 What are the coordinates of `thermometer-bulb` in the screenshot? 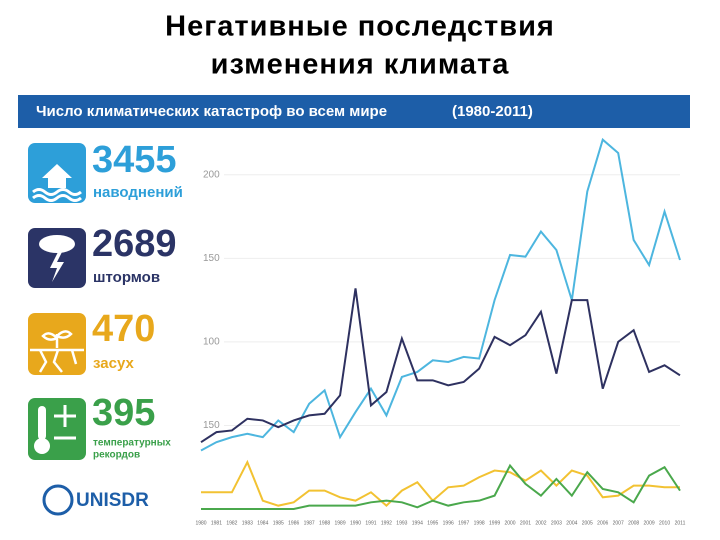 It's located at (42, 446).